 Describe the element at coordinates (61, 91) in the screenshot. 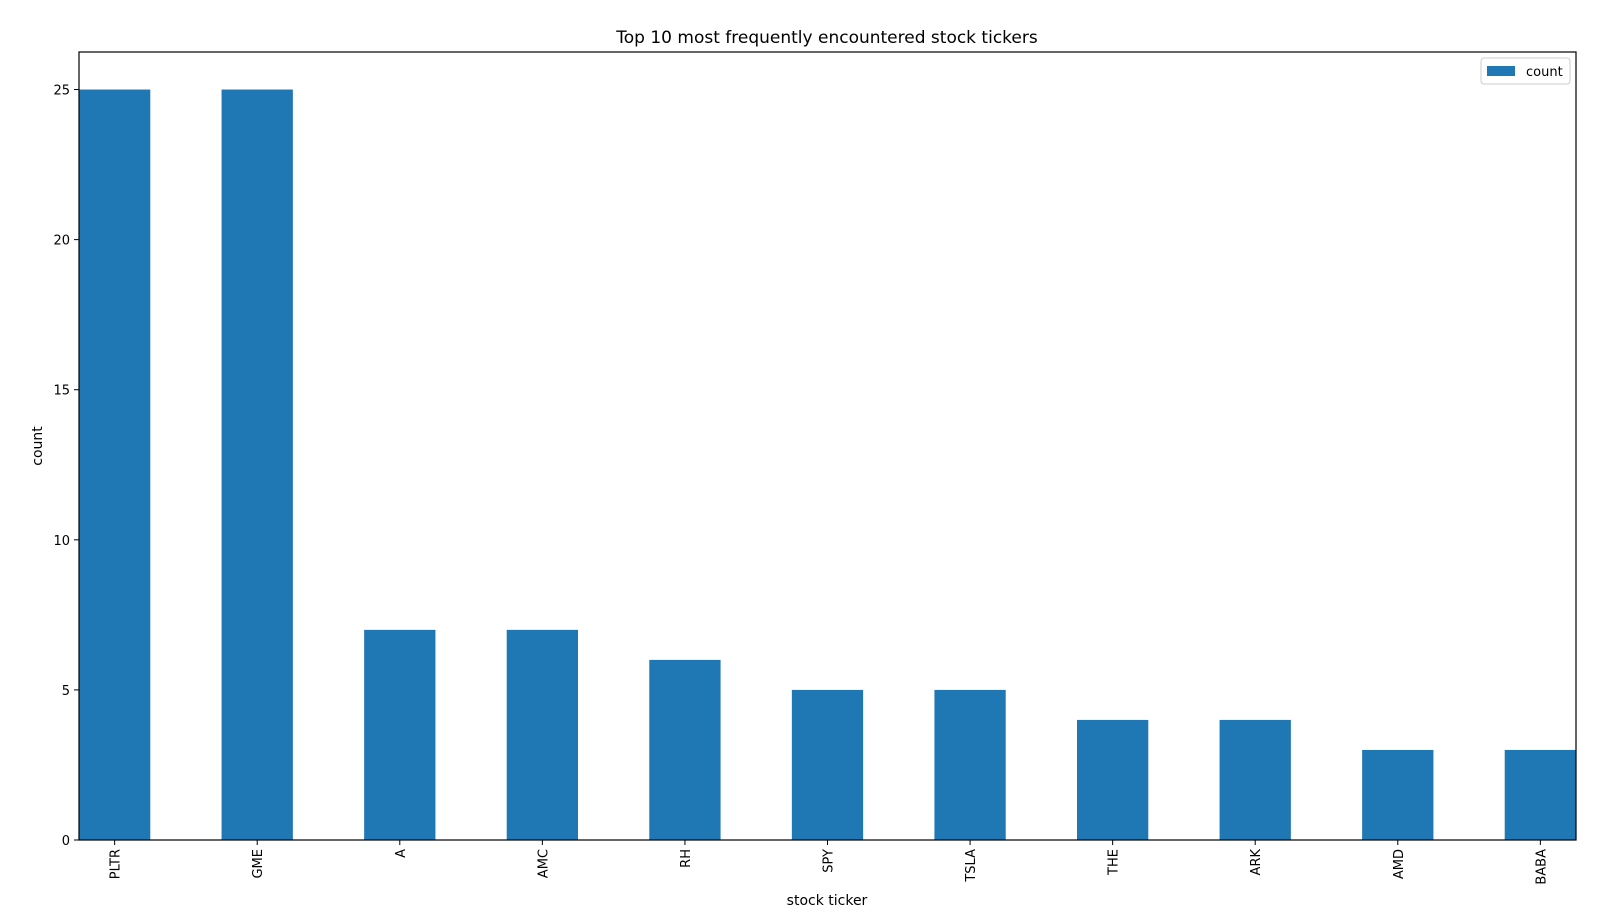

I see `y-tick-label: 25` at that location.